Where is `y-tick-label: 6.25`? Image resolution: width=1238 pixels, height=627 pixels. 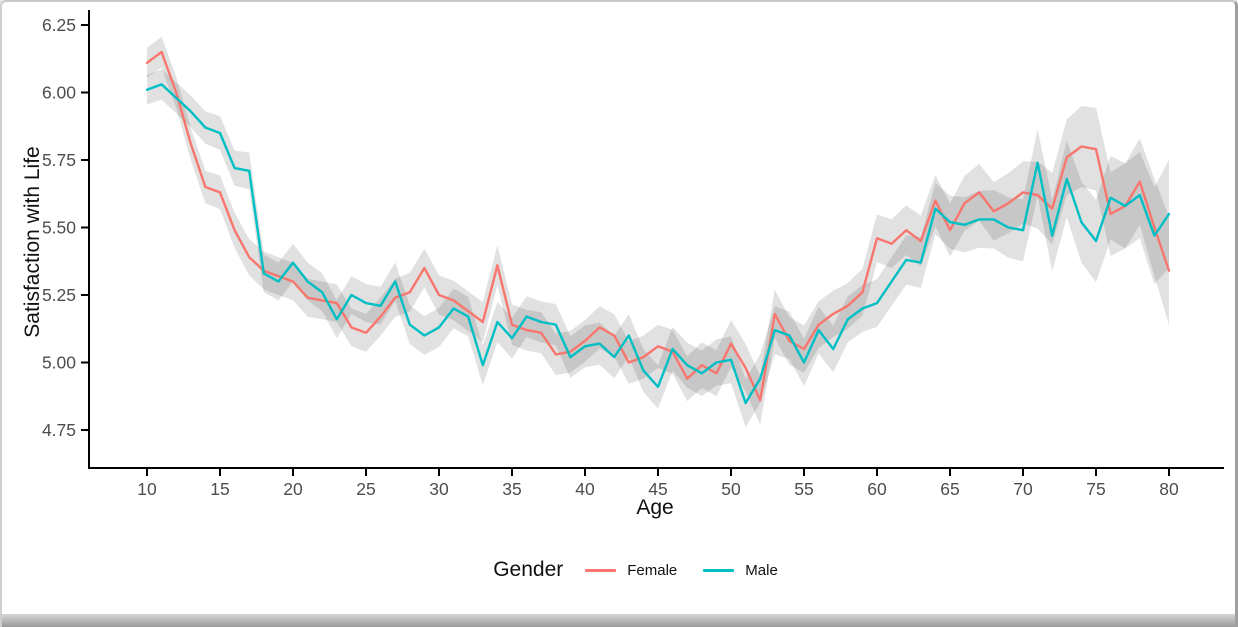 y-tick-label: 6.25 is located at coordinates (59, 25).